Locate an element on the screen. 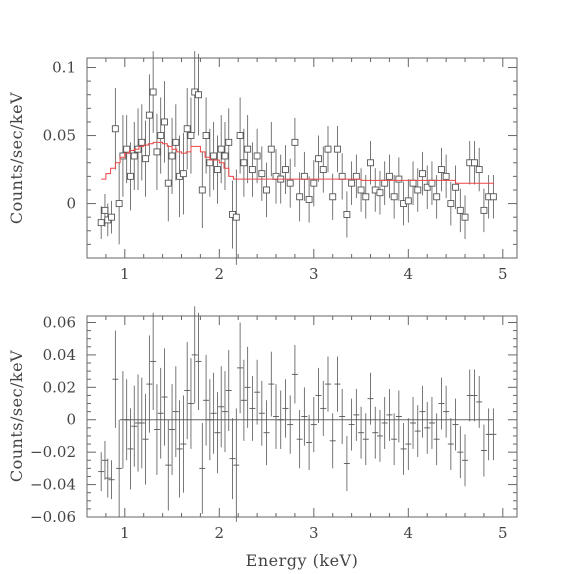  y-tick-label: 0.04 is located at coordinates (59, 355).